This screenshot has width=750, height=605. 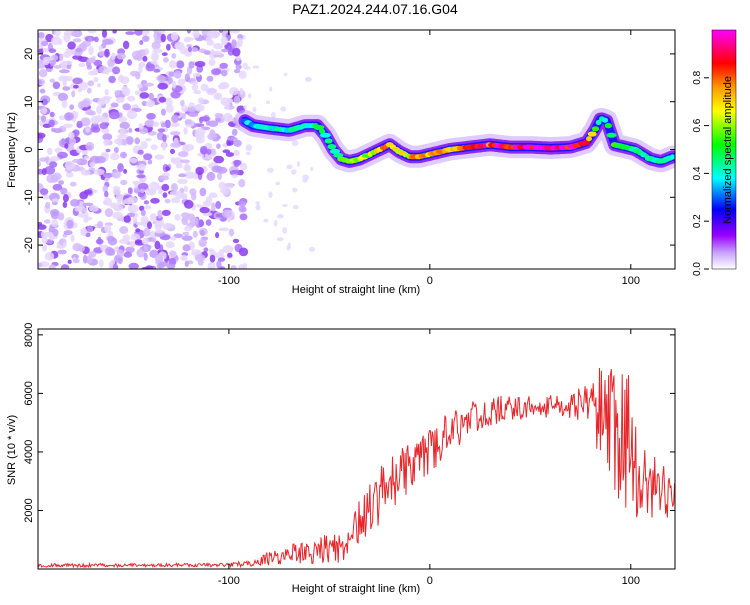 I want to click on y-tick-label: 4000, so click(x=29, y=452).